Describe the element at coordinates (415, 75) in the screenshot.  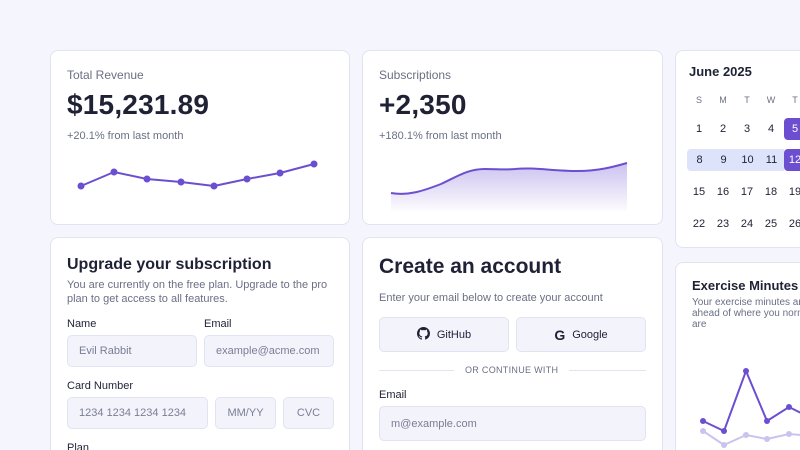
I see `subscriptions-title: Subscriptions` at that location.